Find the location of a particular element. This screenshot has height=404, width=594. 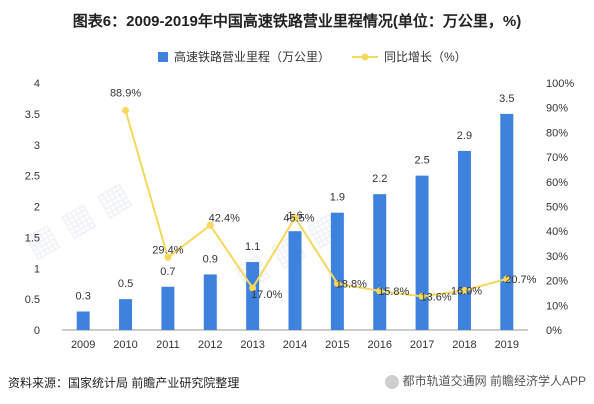

x-tick-label: 2015 is located at coordinates (337, 345).